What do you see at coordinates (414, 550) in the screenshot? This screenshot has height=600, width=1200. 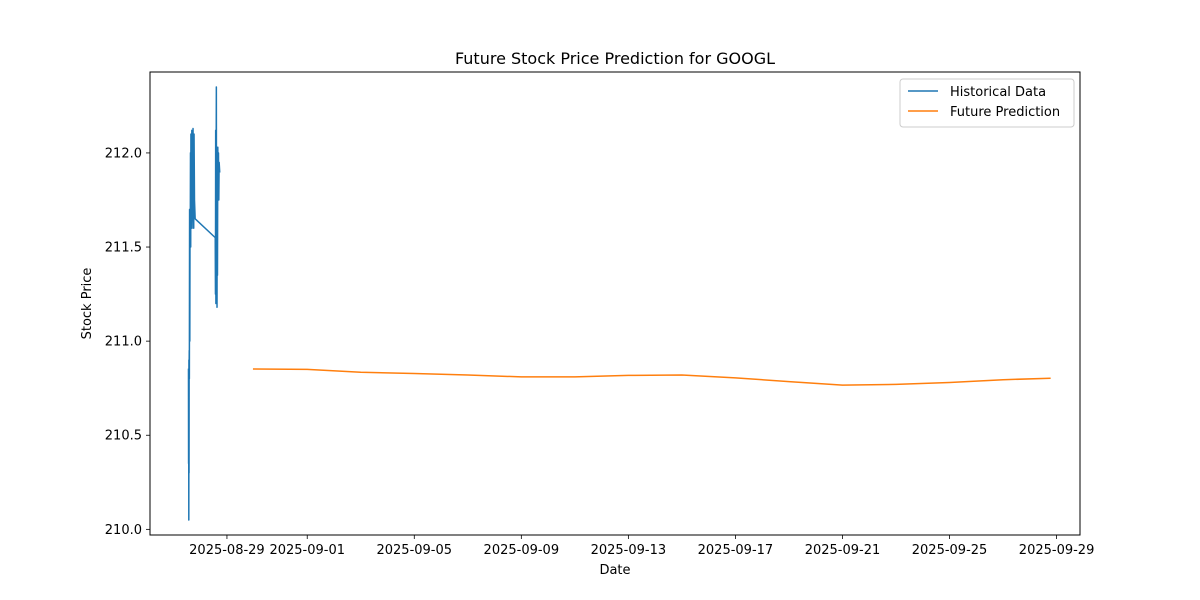 I see `x-tick-label: 2025-09-05` at bounding box center [414, 550].